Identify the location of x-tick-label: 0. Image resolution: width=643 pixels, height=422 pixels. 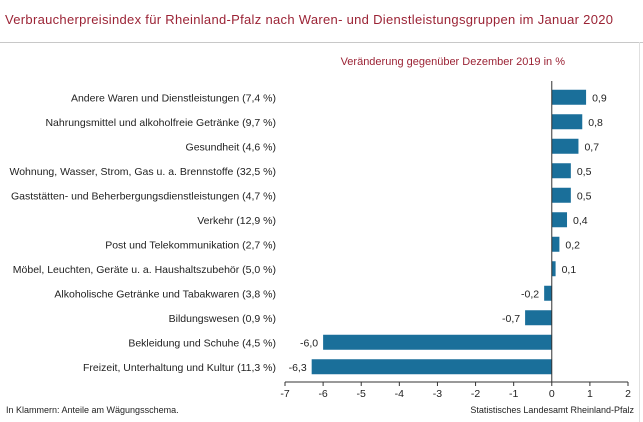
(552, 394).